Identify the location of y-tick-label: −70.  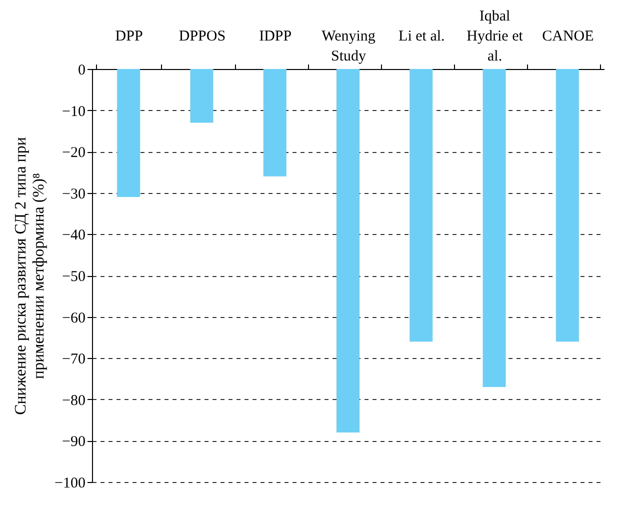
(74, 360).